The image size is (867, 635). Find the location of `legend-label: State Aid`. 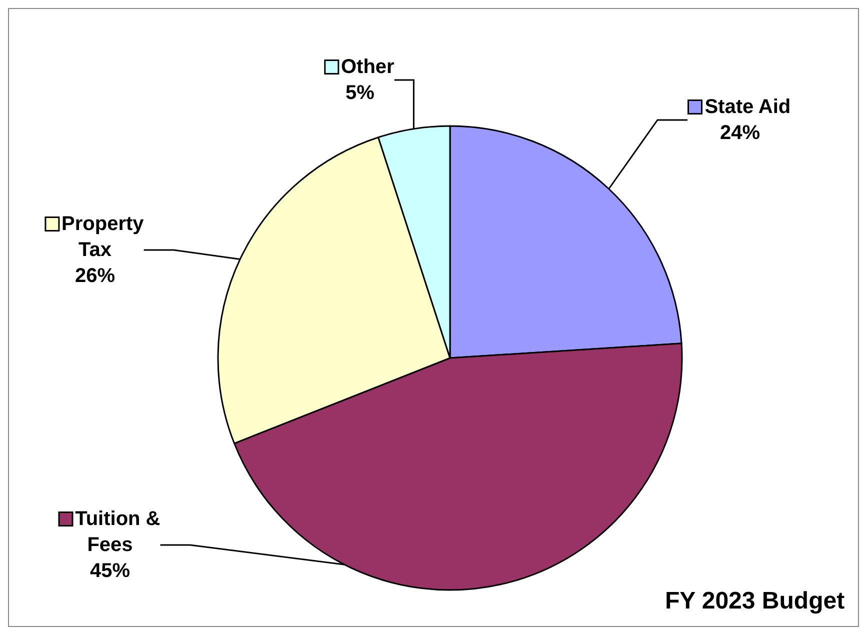

legend-label: State Aid is located at coordinates (747, 107).